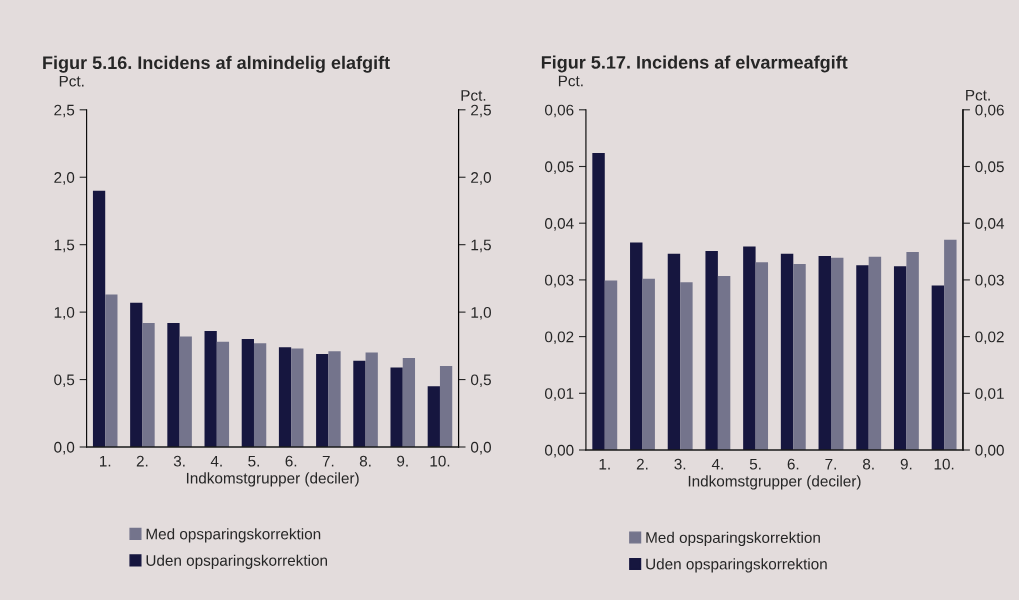 This screenshot has width=1019, height=600. Describe the element at coordinates (989, 111) in the screenshot. I see `y2-tick-label: 0,06` at that location.